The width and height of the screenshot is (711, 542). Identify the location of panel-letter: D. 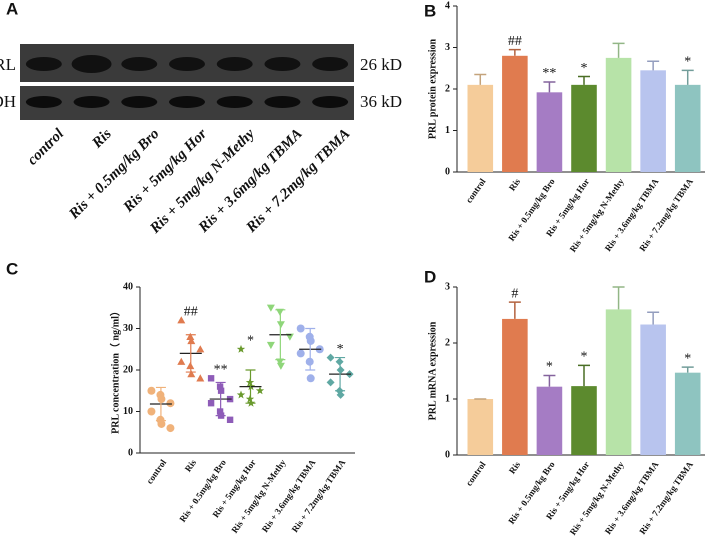
(430, 276).